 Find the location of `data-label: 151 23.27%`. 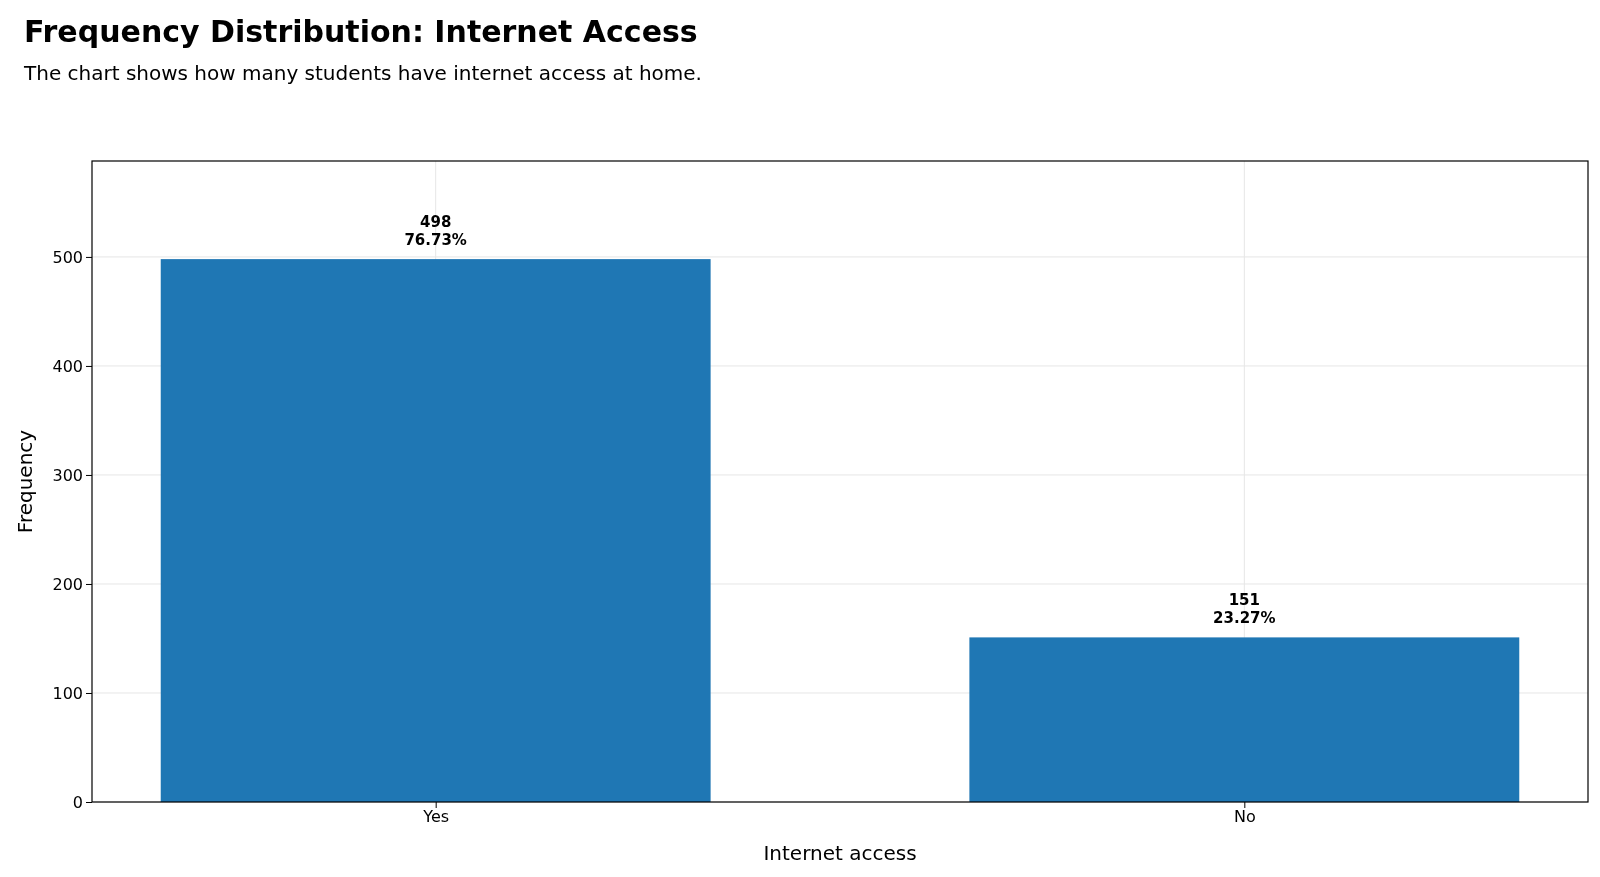

data-label: 151 23.27% is located at coordinates (1244, 609).